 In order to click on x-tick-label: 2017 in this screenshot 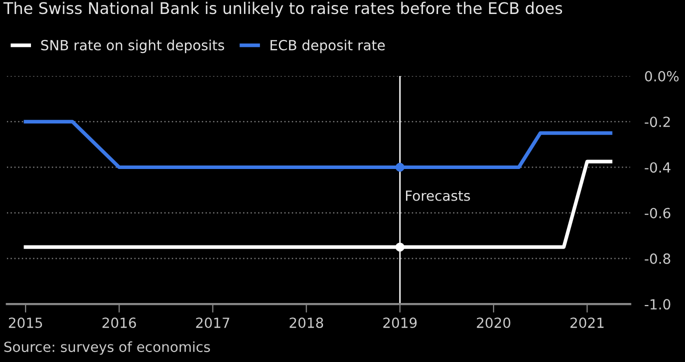, I will do `click(213, 323)`.